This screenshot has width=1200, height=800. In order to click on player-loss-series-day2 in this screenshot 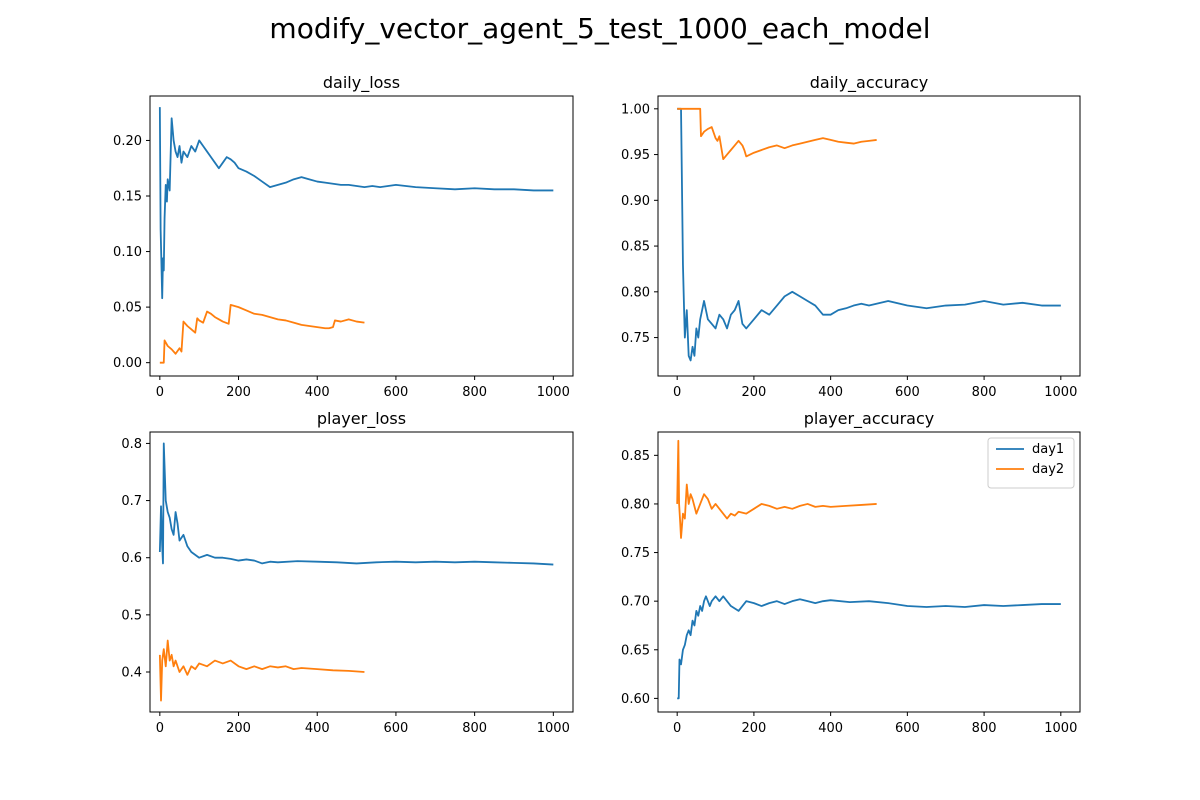, I will do `click(261, 670)`.